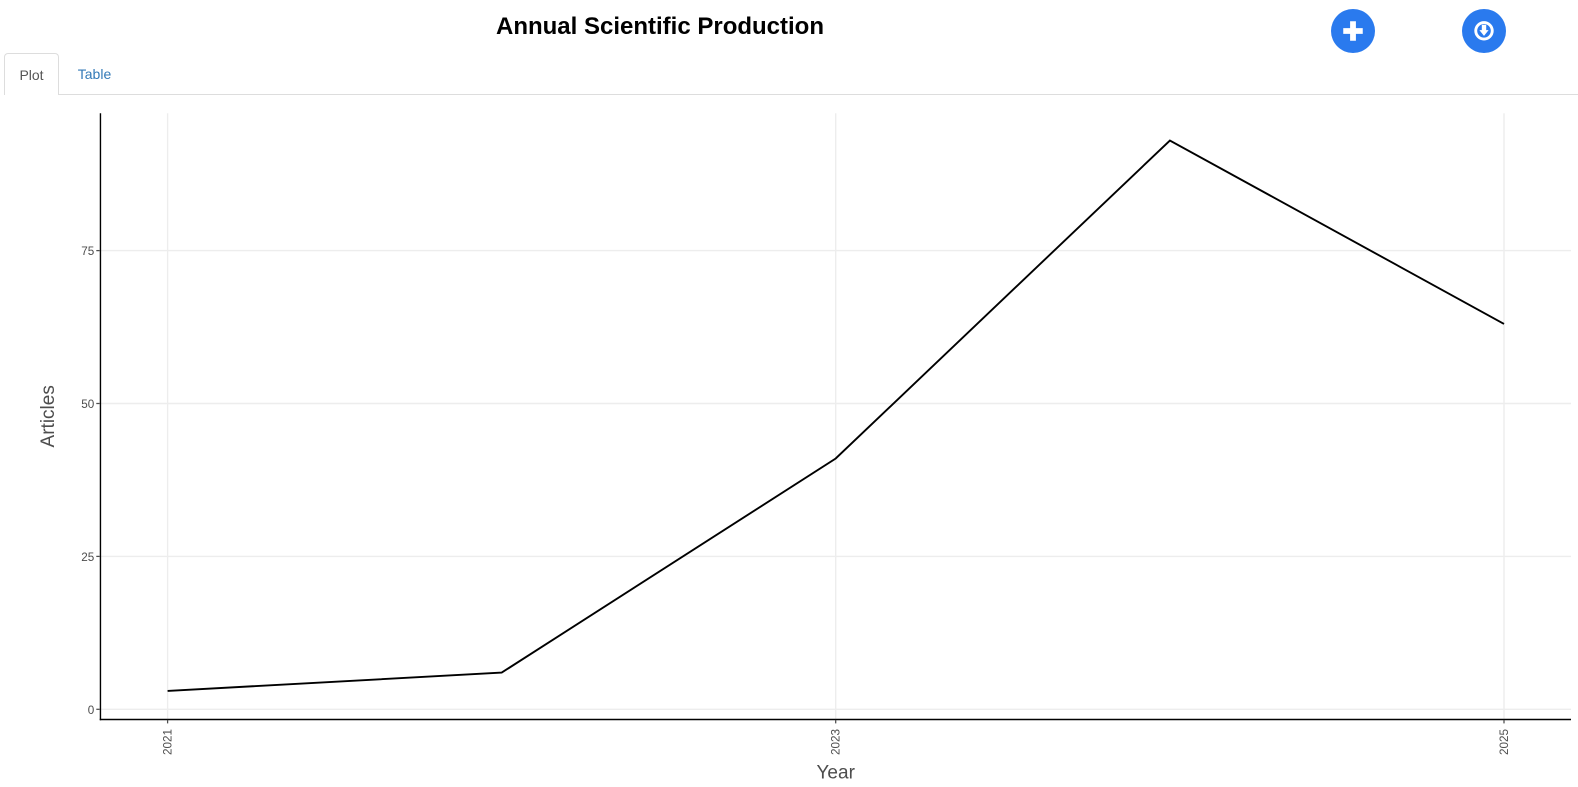  Describe the element at coordinates (88, 251) in the screenshot. I see `svg-text: 75` at that location.